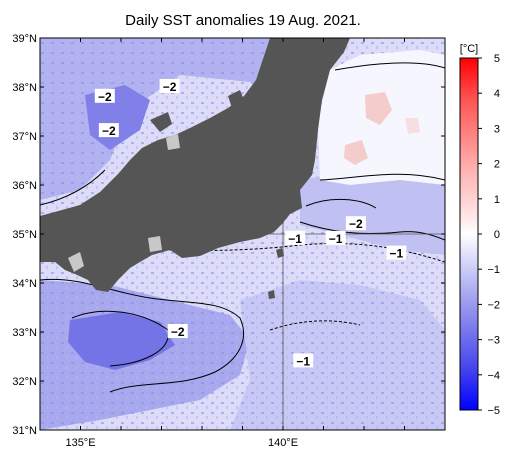 The height and width of the screenshot is (456, 508). Describe the element at coordinates (489, 235) in the screenshot. I see `colorbar-axis: 5 4 3 2 1 0 −1 −2 −3 −4 −5` at that location.